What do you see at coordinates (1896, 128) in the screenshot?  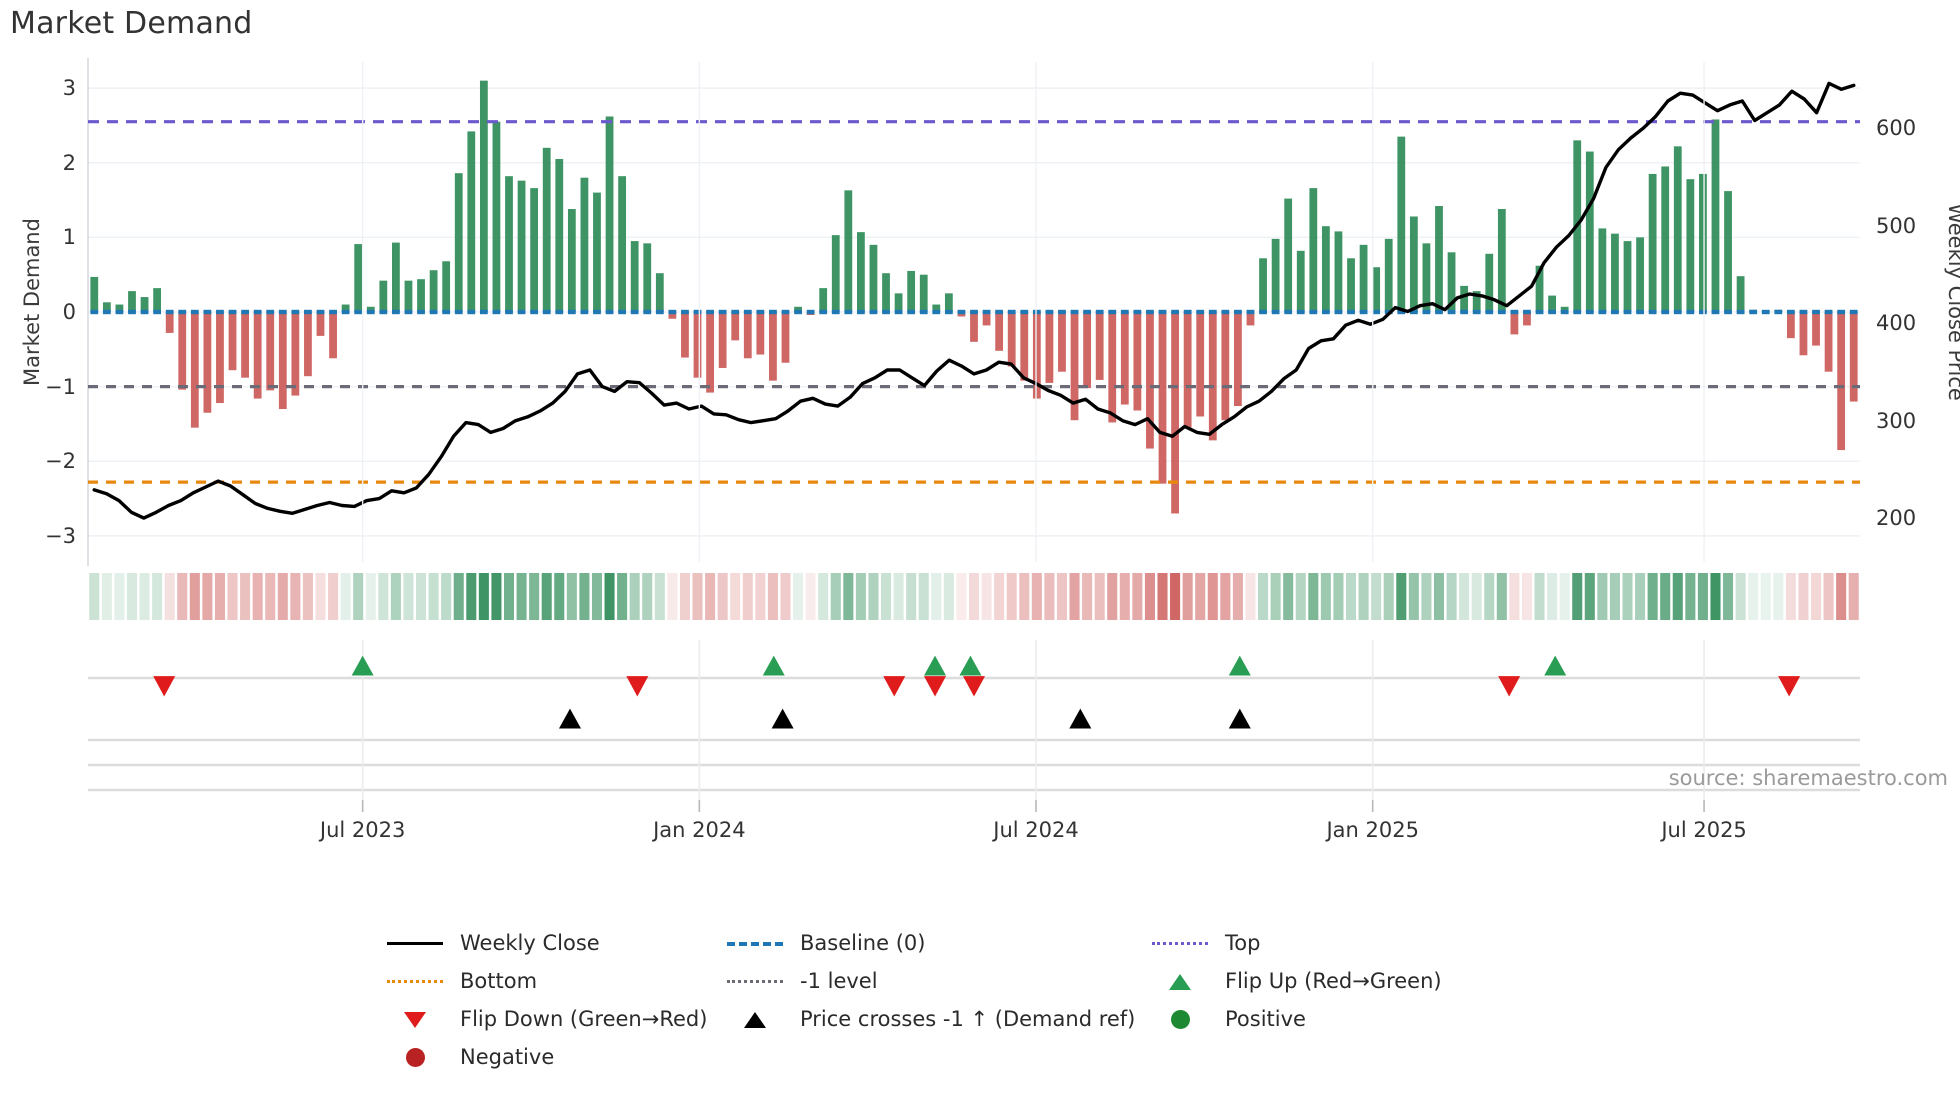 I see `y-axis-right-tick: 600` at bounding box center [1896, 128].